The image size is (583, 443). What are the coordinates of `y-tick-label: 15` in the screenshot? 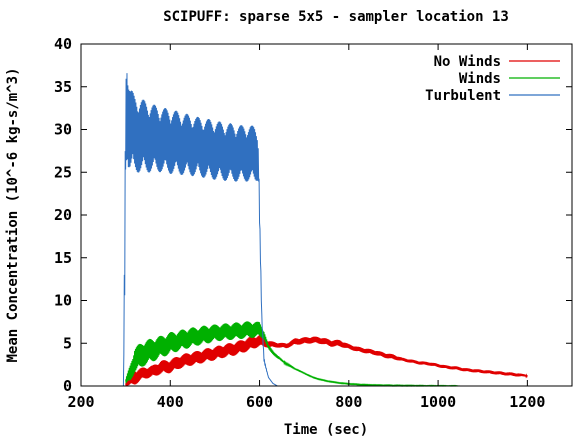 It's located at (63, 258).